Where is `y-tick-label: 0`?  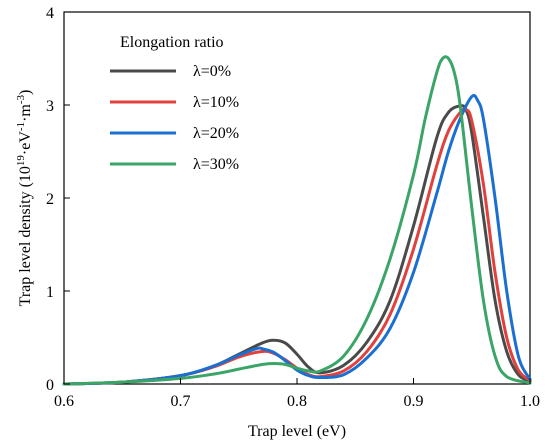 y-tick-label: 0 is located at coordinates (50, 385).